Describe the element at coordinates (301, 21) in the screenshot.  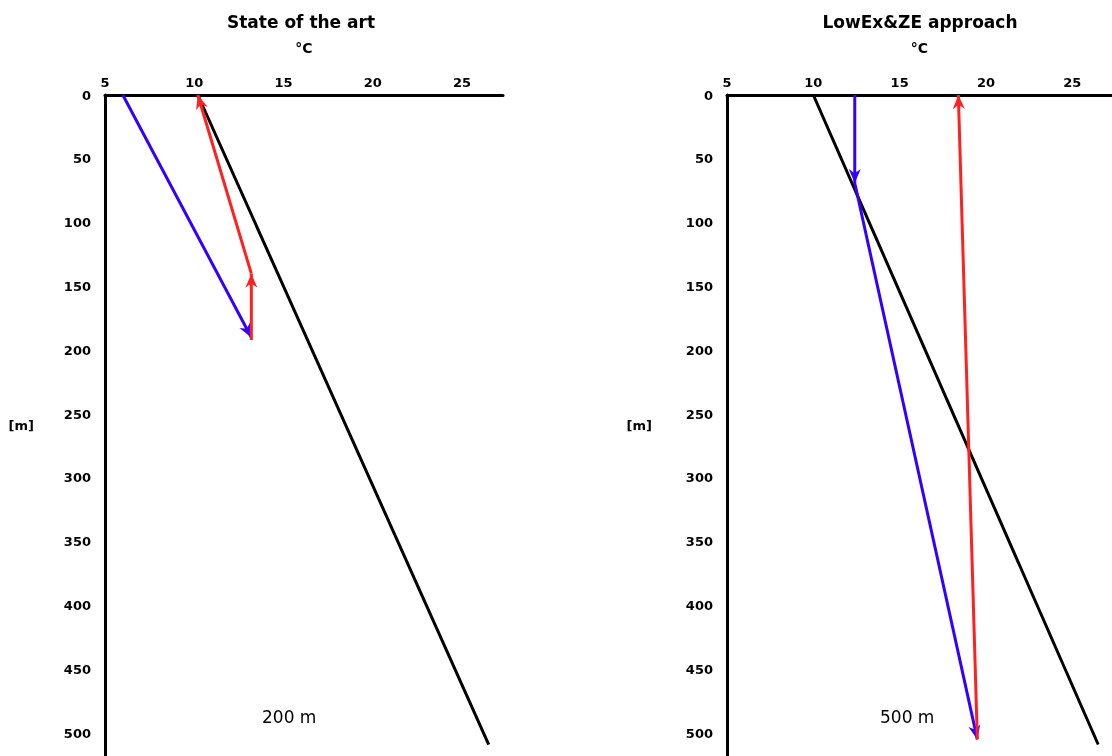
I see `chart-title: State of the art` at that location.